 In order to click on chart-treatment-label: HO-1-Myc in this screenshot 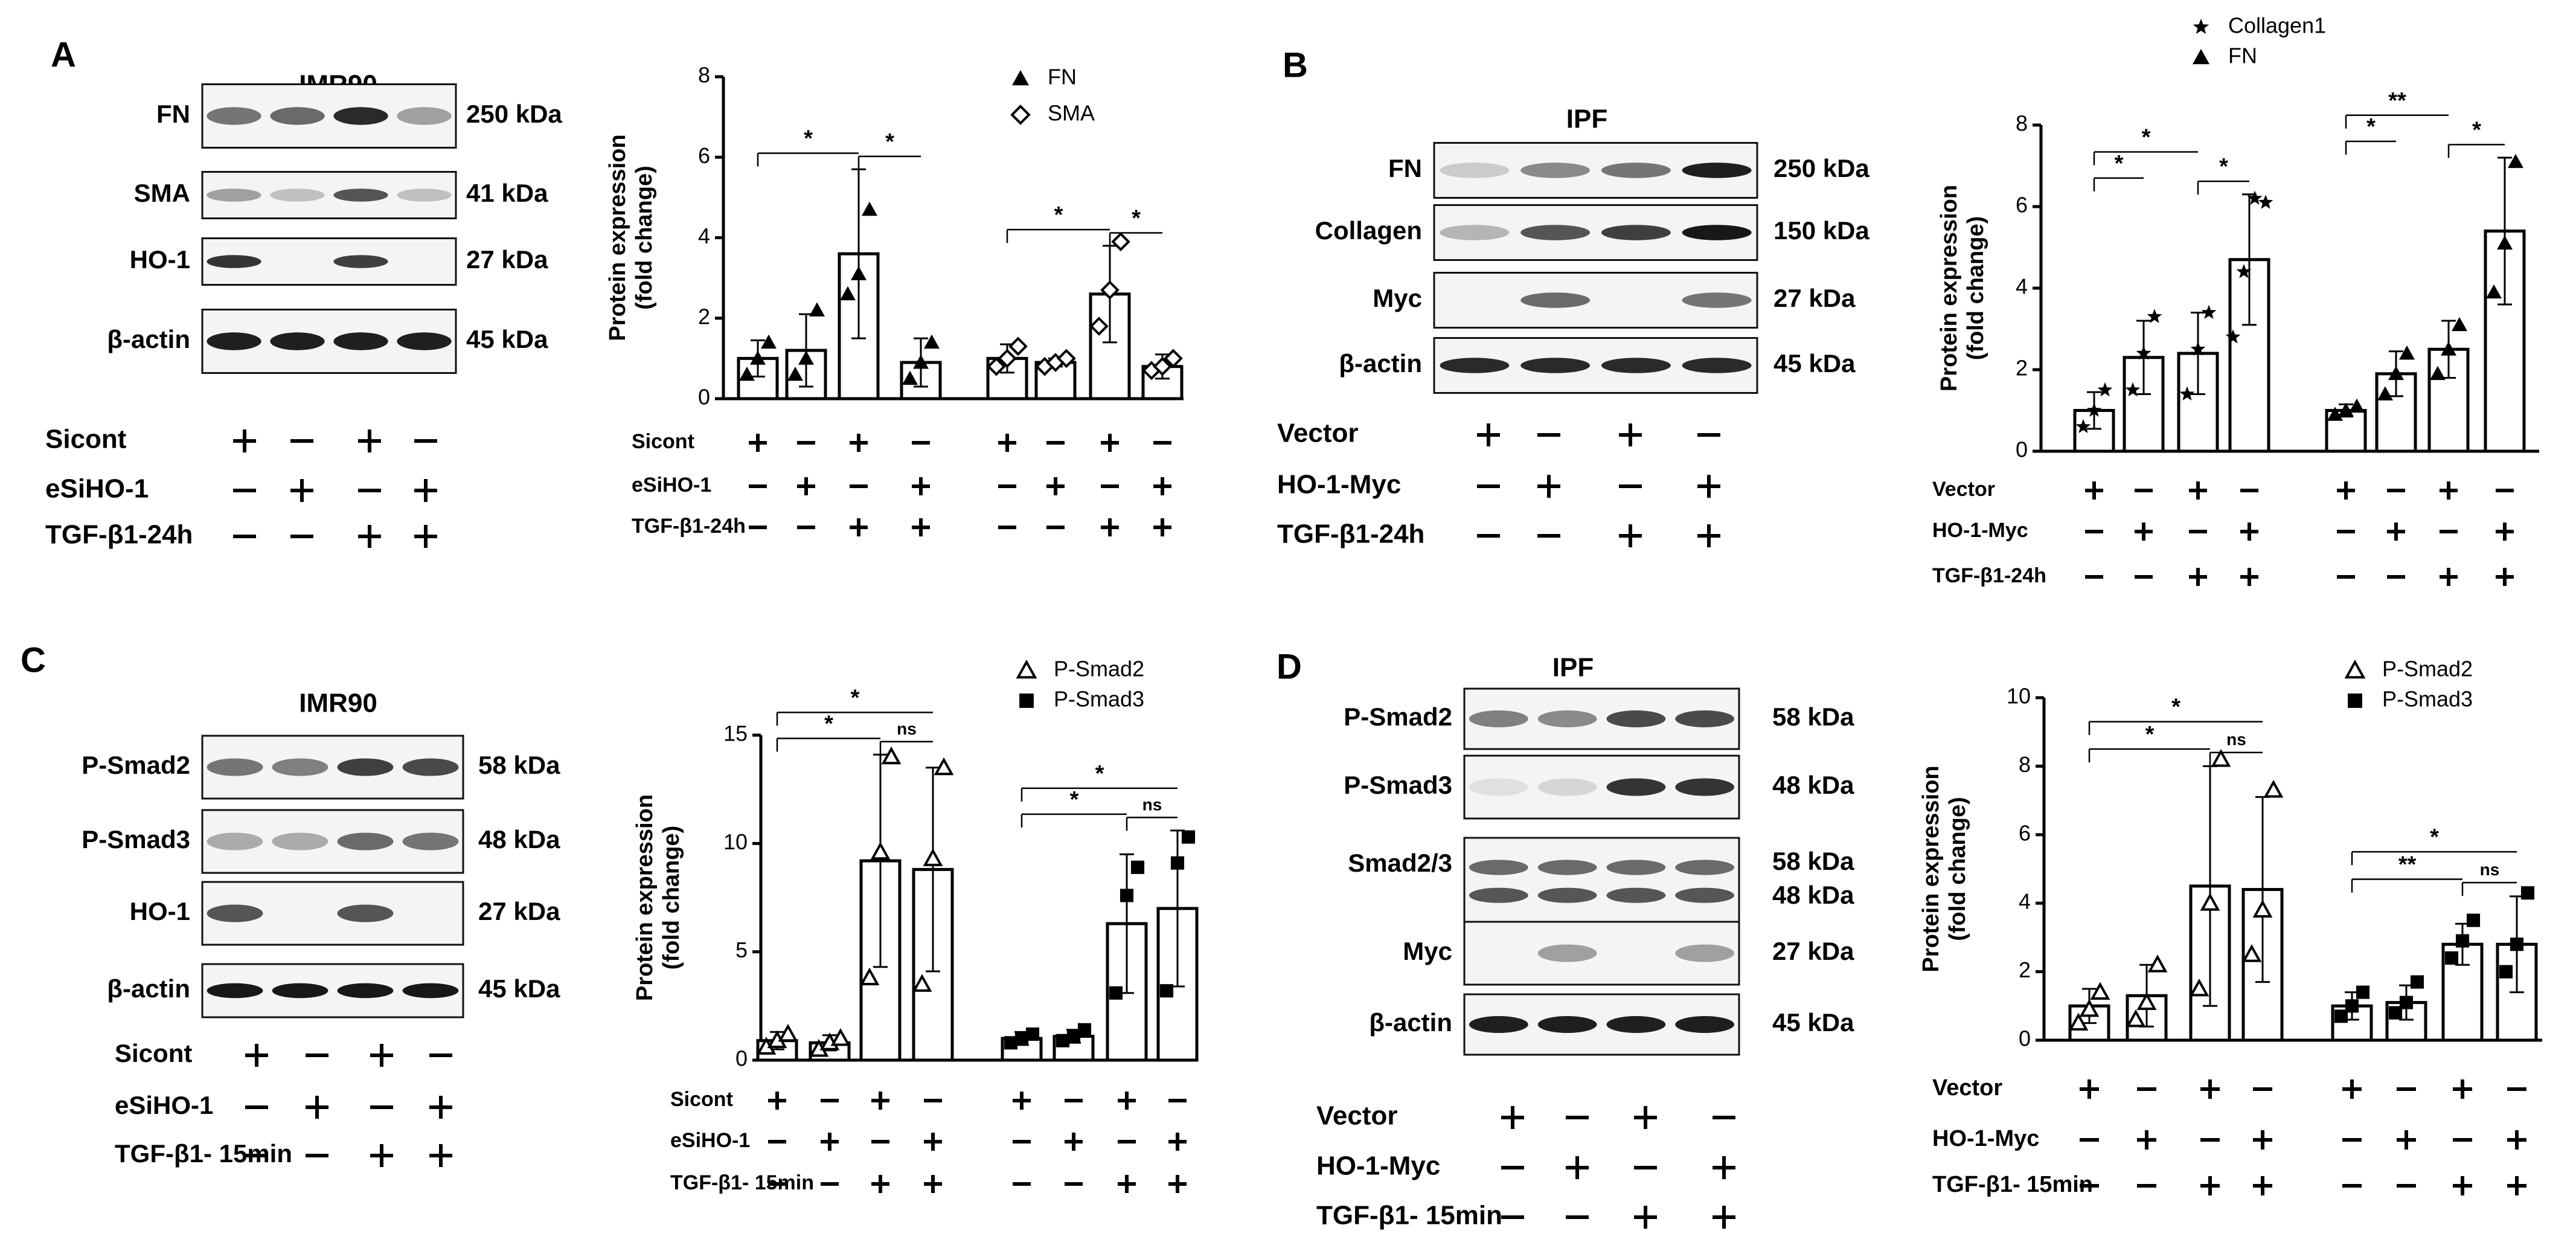, I will do `click(1980, 530)`.